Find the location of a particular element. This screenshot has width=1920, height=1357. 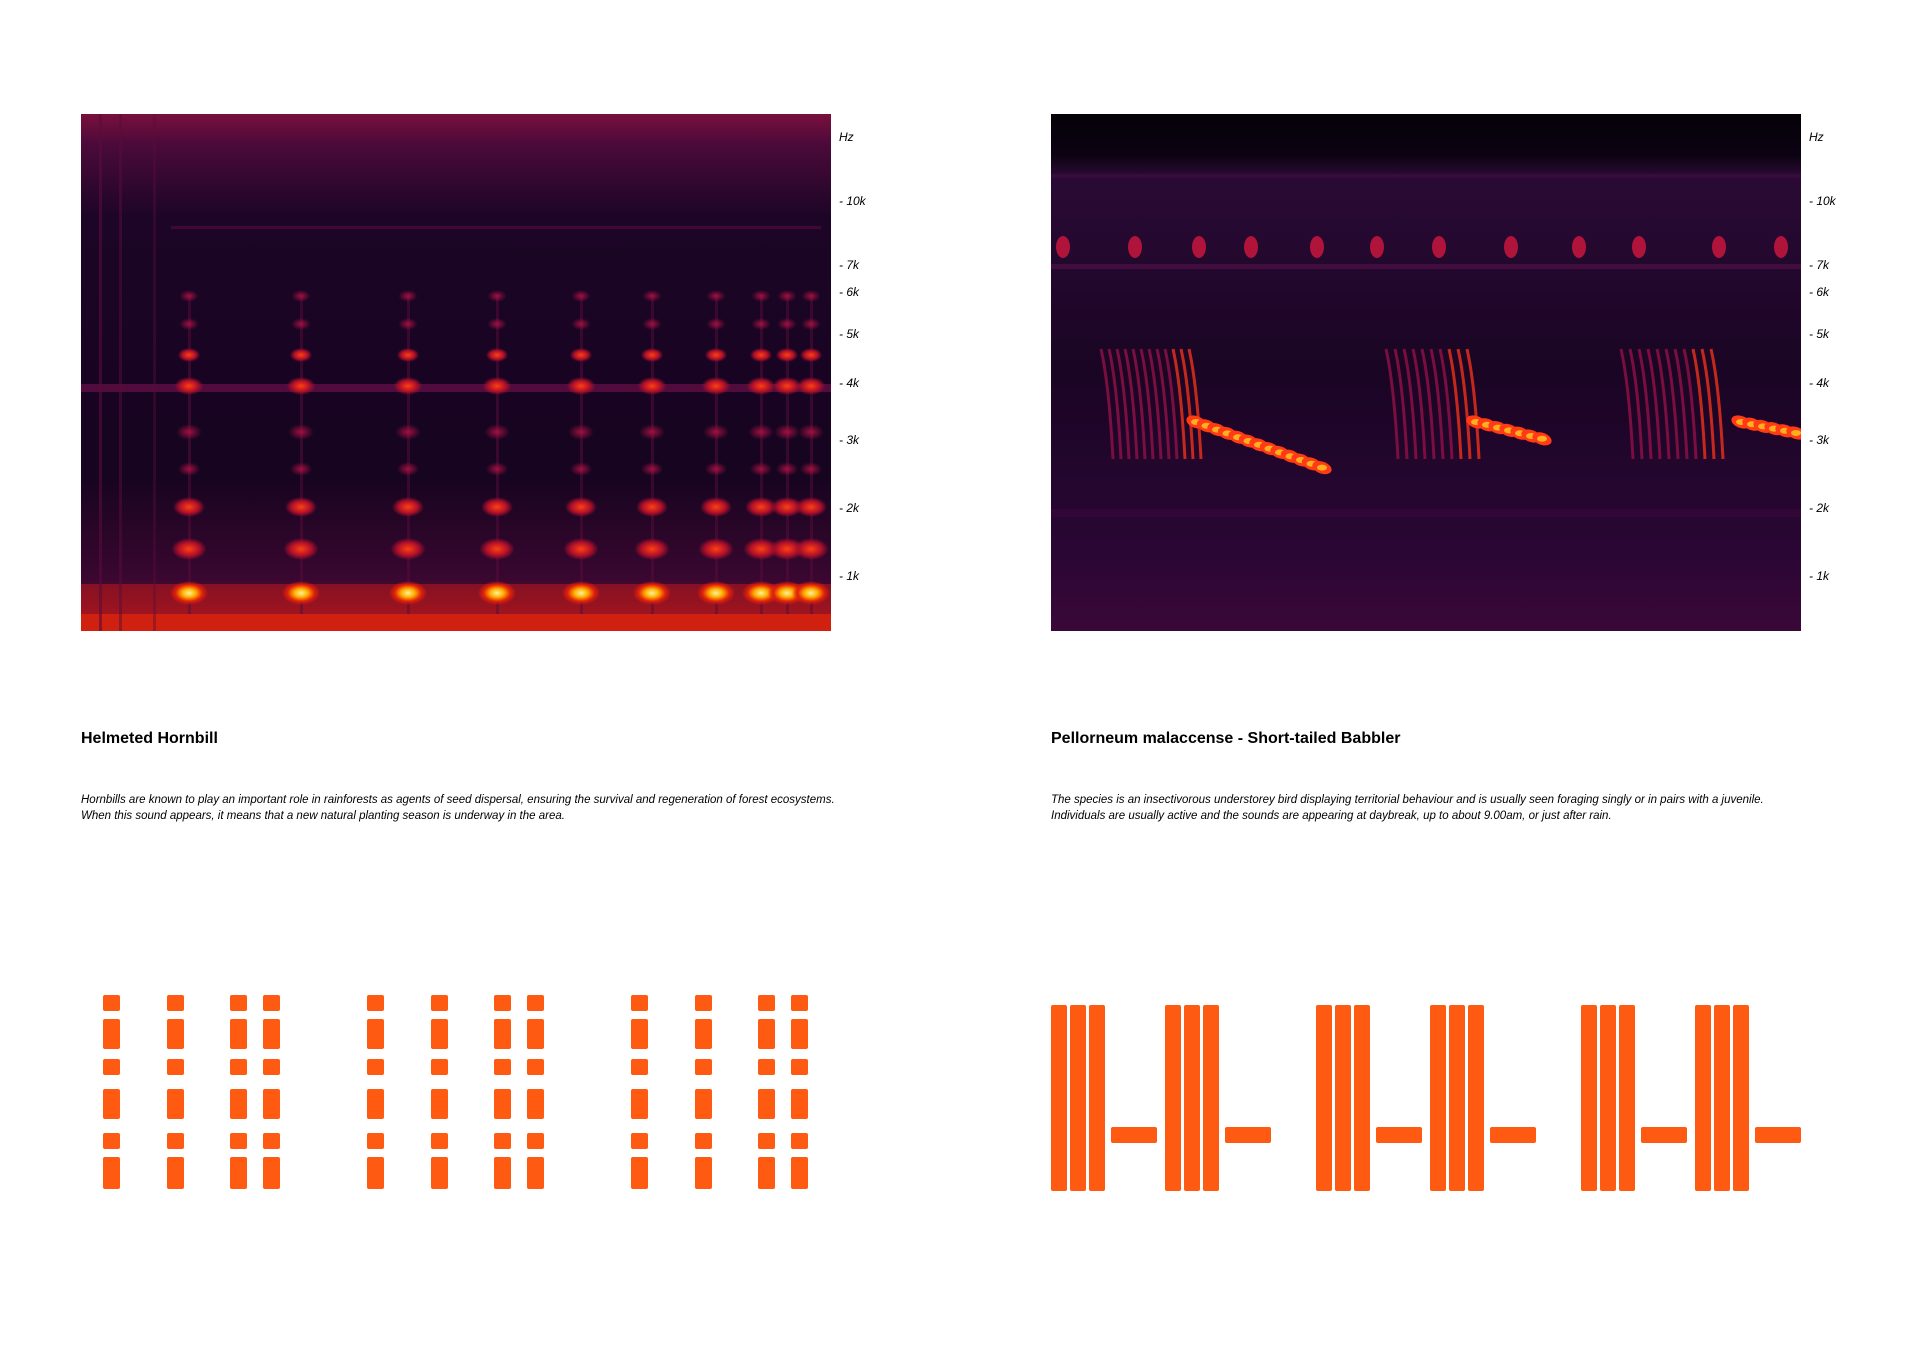

axis-tick-7k: - 7k is located at coordinates (1819, 265).